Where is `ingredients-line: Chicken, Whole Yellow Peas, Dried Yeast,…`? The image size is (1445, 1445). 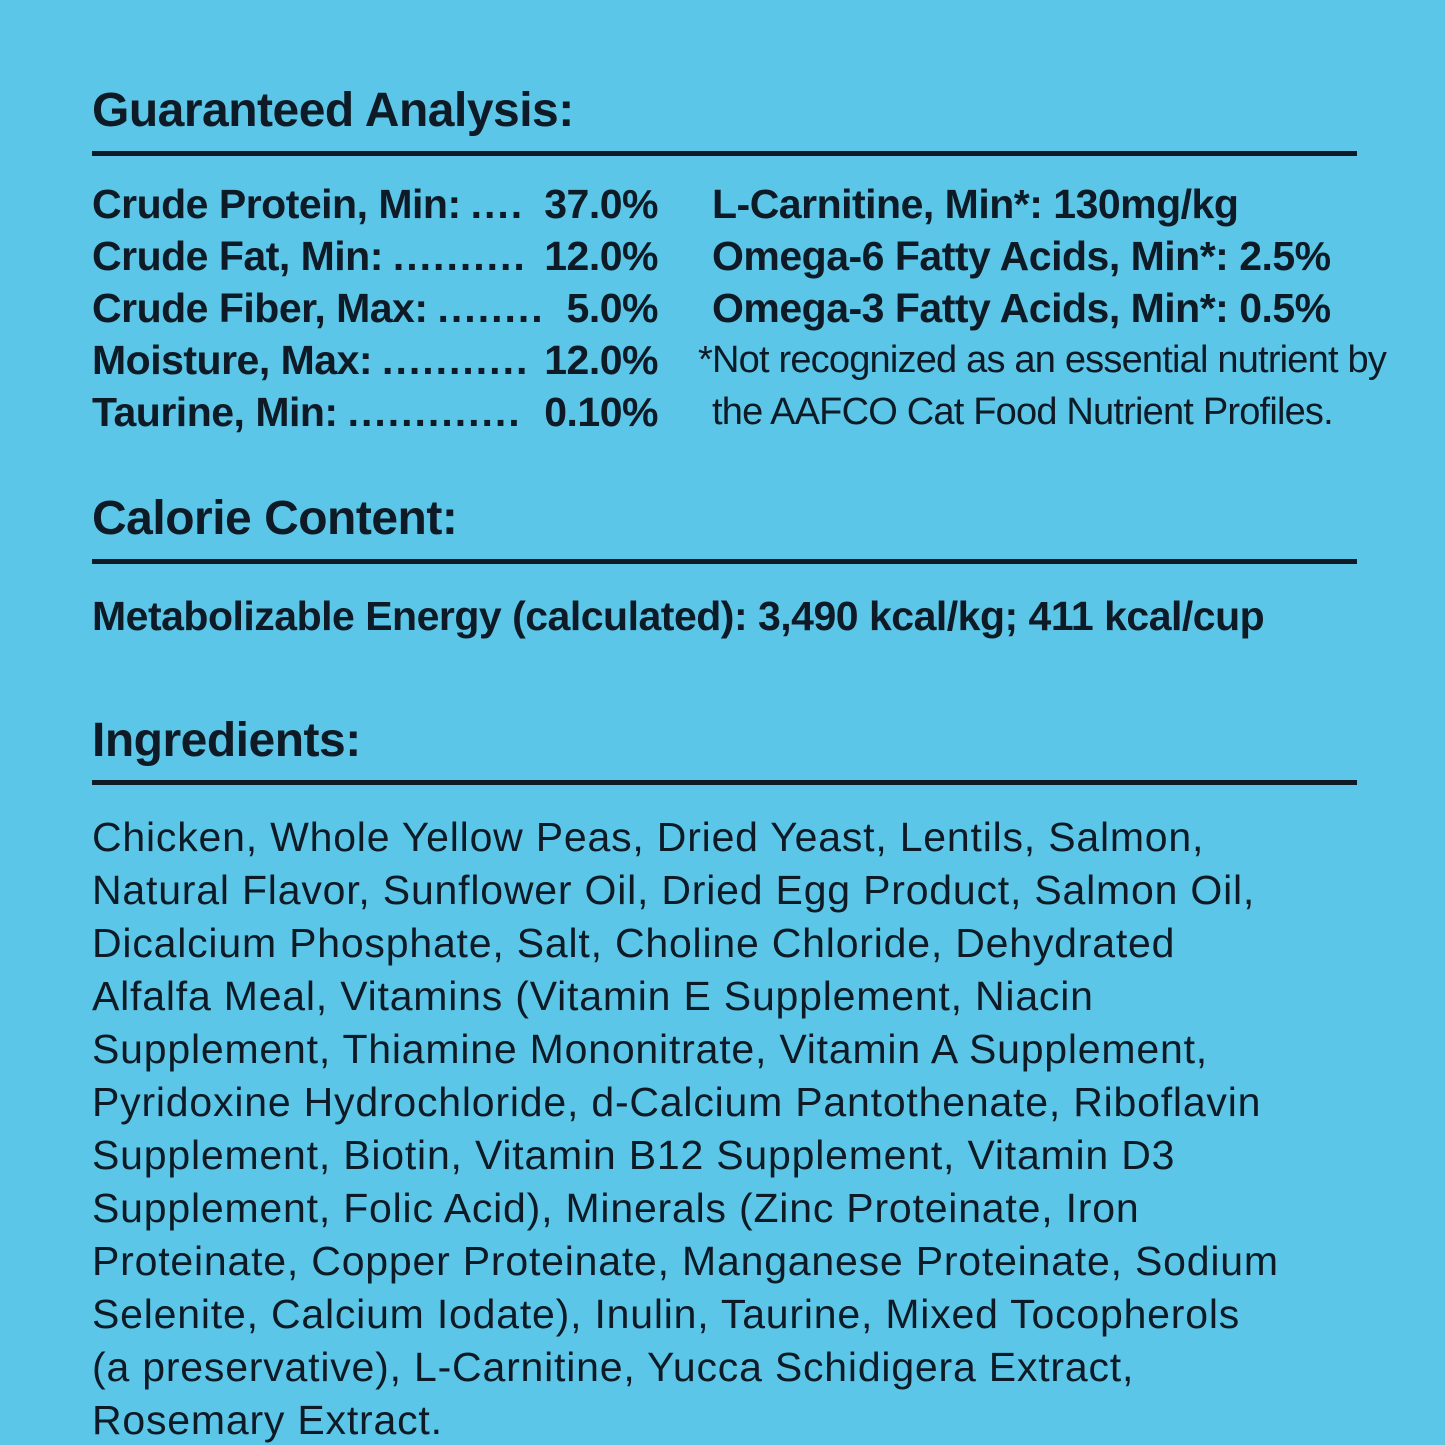 ingredients-line: Chicken, Whole Yellow Peas, Dried Yeast,… is located at coordinates (648, 837).